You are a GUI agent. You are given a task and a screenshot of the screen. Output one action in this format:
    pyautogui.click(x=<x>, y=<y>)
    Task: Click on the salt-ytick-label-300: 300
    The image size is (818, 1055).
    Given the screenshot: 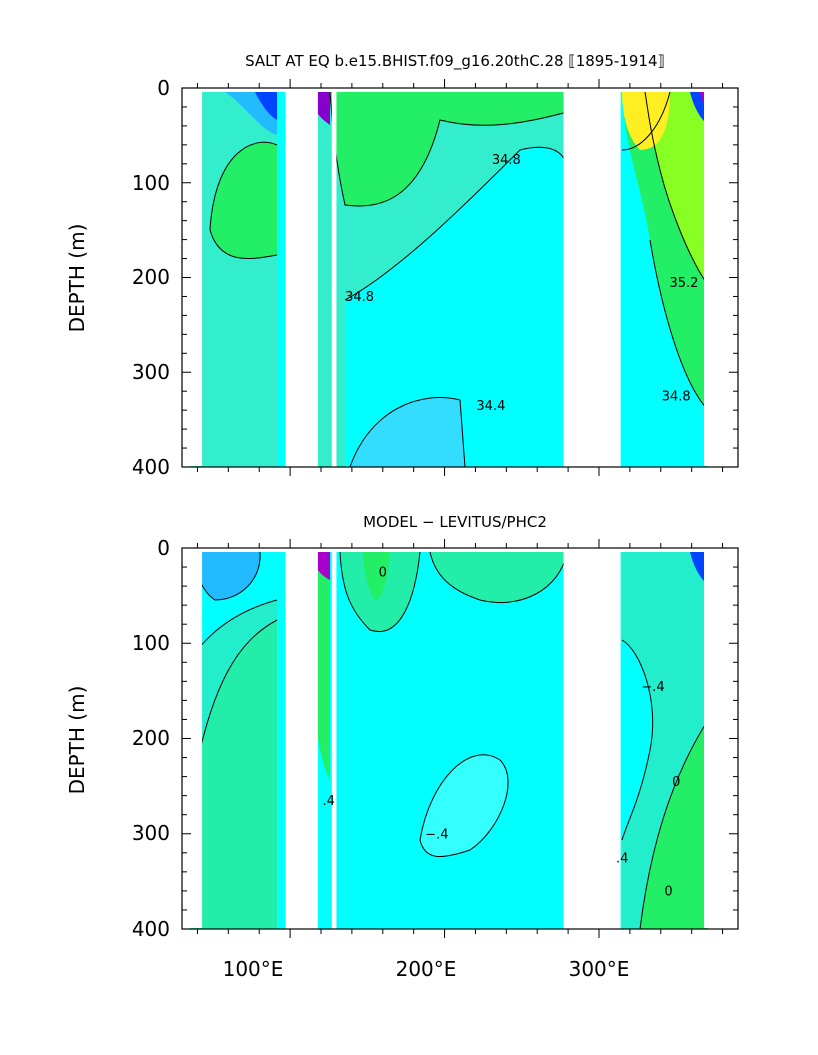 What is the action you would take?
    pyautogui.click(x=151, y=372)
    